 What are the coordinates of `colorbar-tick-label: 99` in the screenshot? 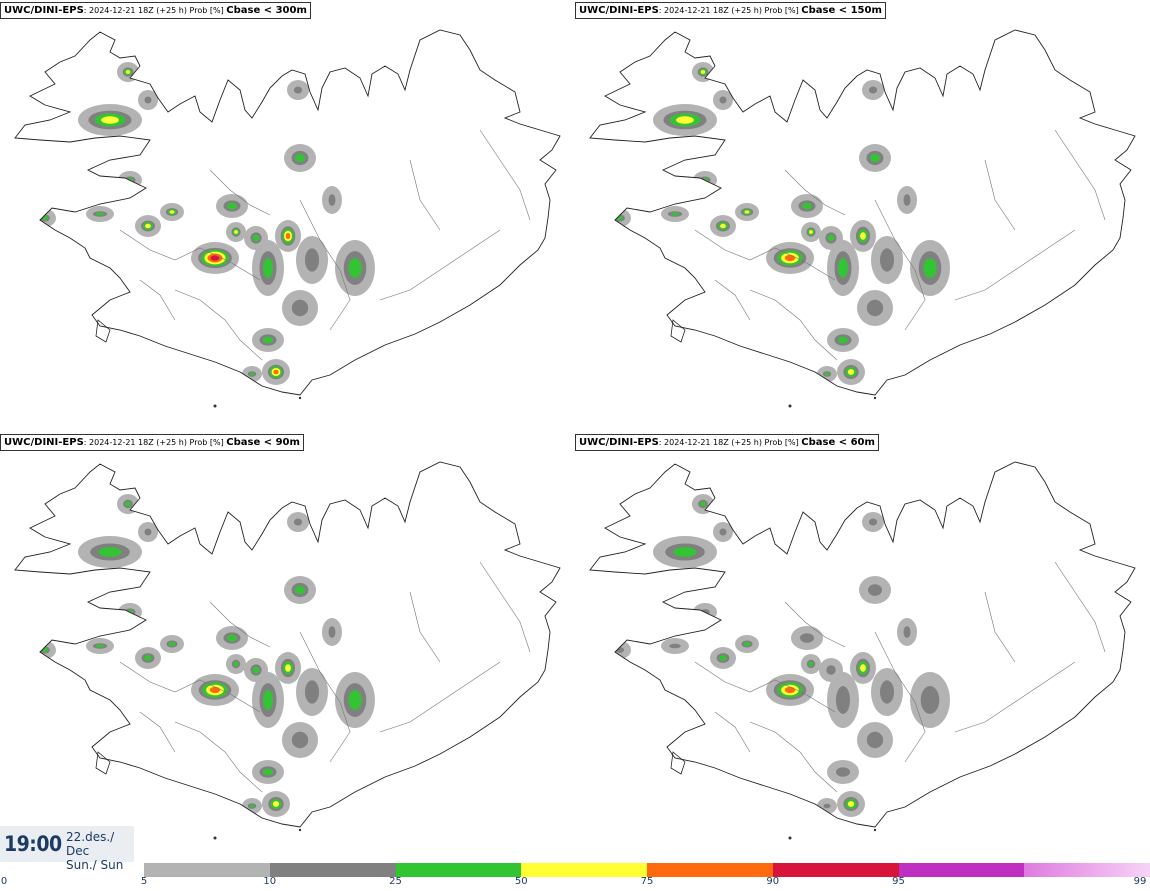 It's located at (1140, 881).